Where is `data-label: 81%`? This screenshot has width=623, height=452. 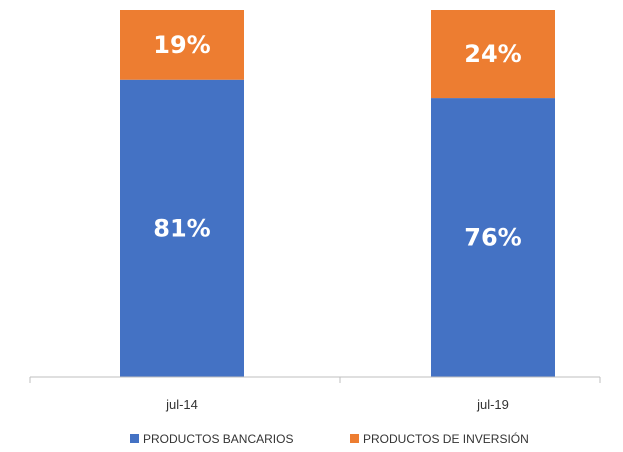
data-label: 81% is located at coordinates (181, 228).